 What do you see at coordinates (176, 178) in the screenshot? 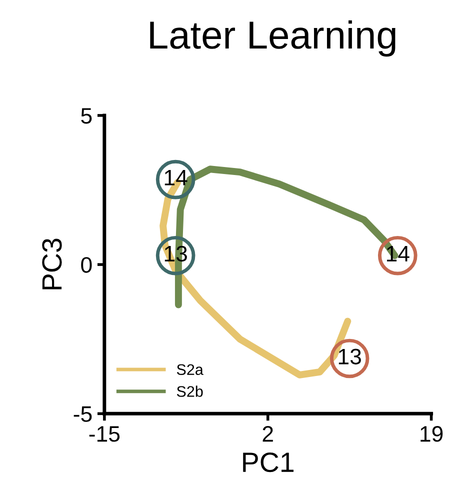
I see `annotation: 14` at bounding box center [176, 178].